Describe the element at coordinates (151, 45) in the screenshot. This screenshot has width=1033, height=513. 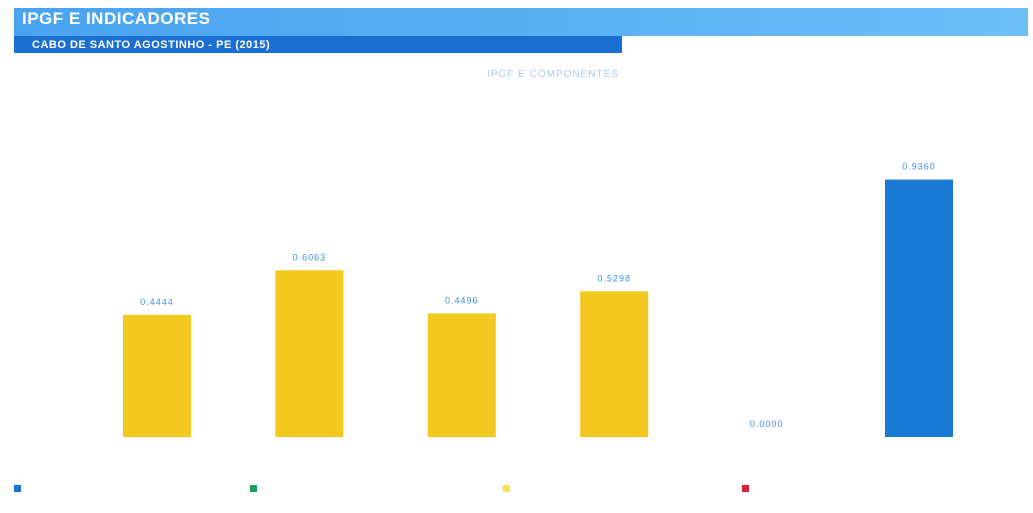
I see `page-subtitle: CABO DE SANTO AGOSTINHO - PE (2015)` at that location.